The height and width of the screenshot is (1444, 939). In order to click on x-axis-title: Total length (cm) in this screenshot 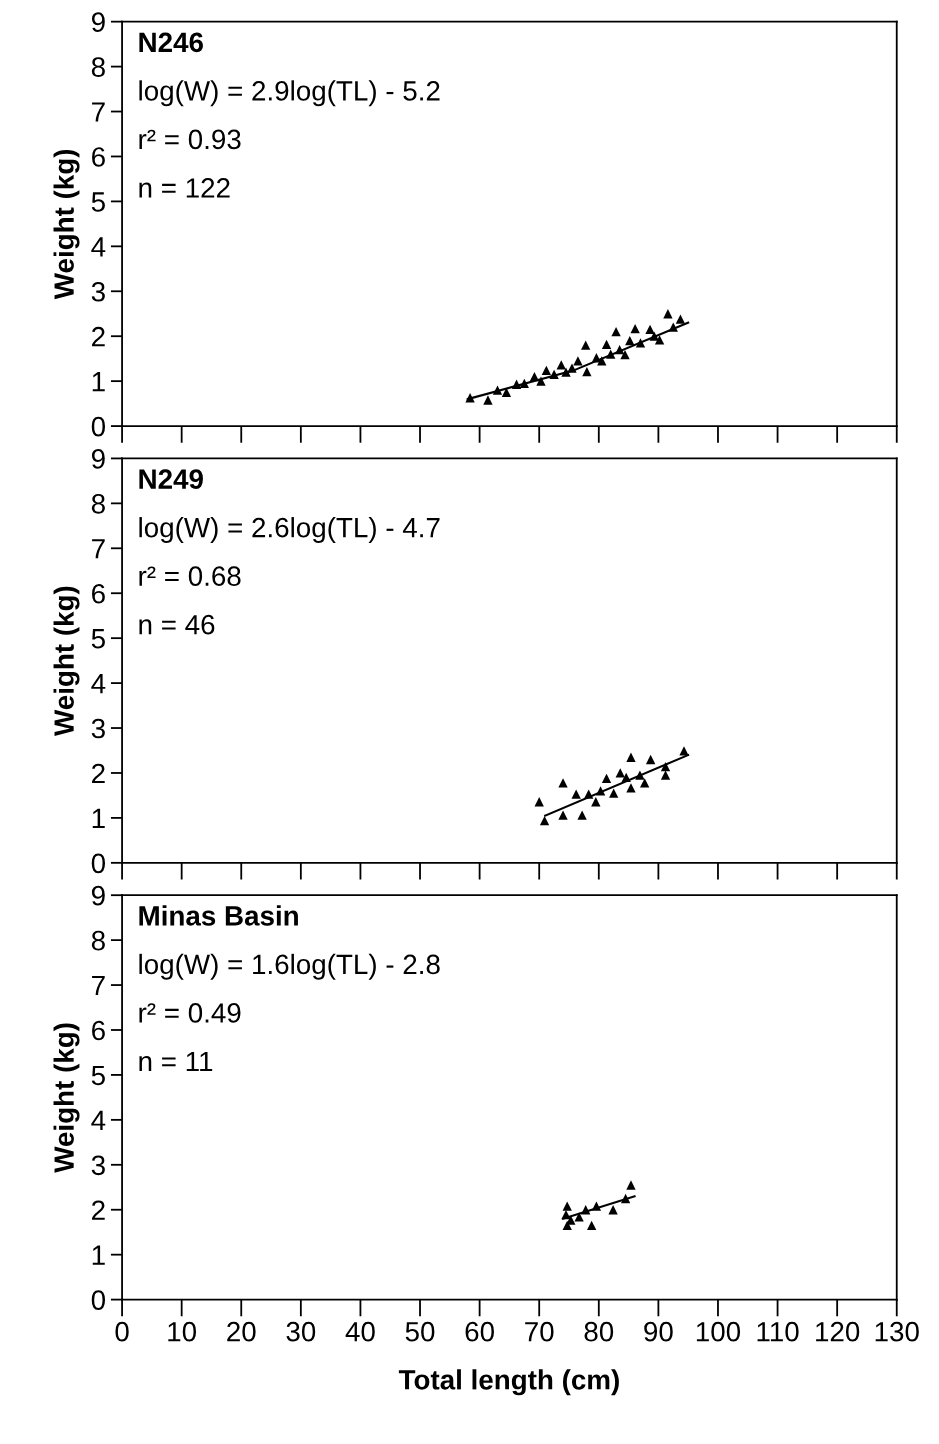, I will do `click(508, 1382)`.